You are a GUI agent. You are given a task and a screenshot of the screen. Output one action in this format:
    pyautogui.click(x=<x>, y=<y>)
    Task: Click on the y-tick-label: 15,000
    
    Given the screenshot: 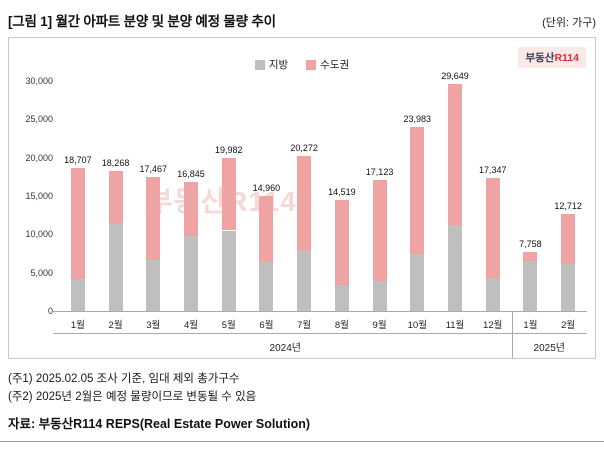 What is the action you would take?
    pyautogui.click(x=39, y=196)
    